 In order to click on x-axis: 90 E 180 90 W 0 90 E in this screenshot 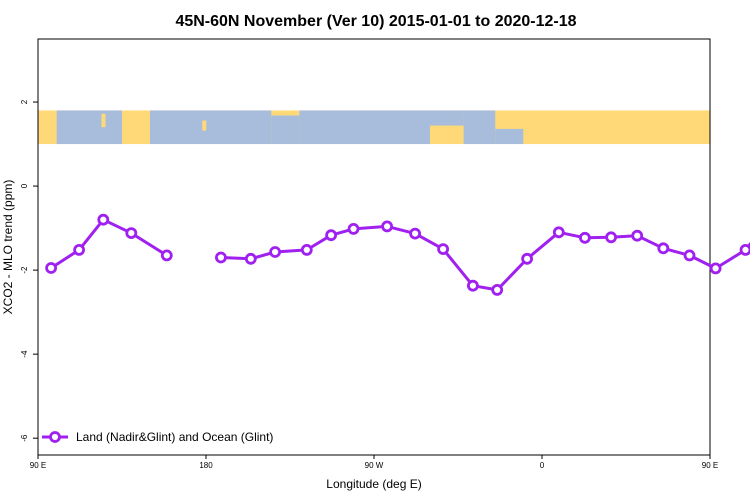, I will do `click(374, 462)`.